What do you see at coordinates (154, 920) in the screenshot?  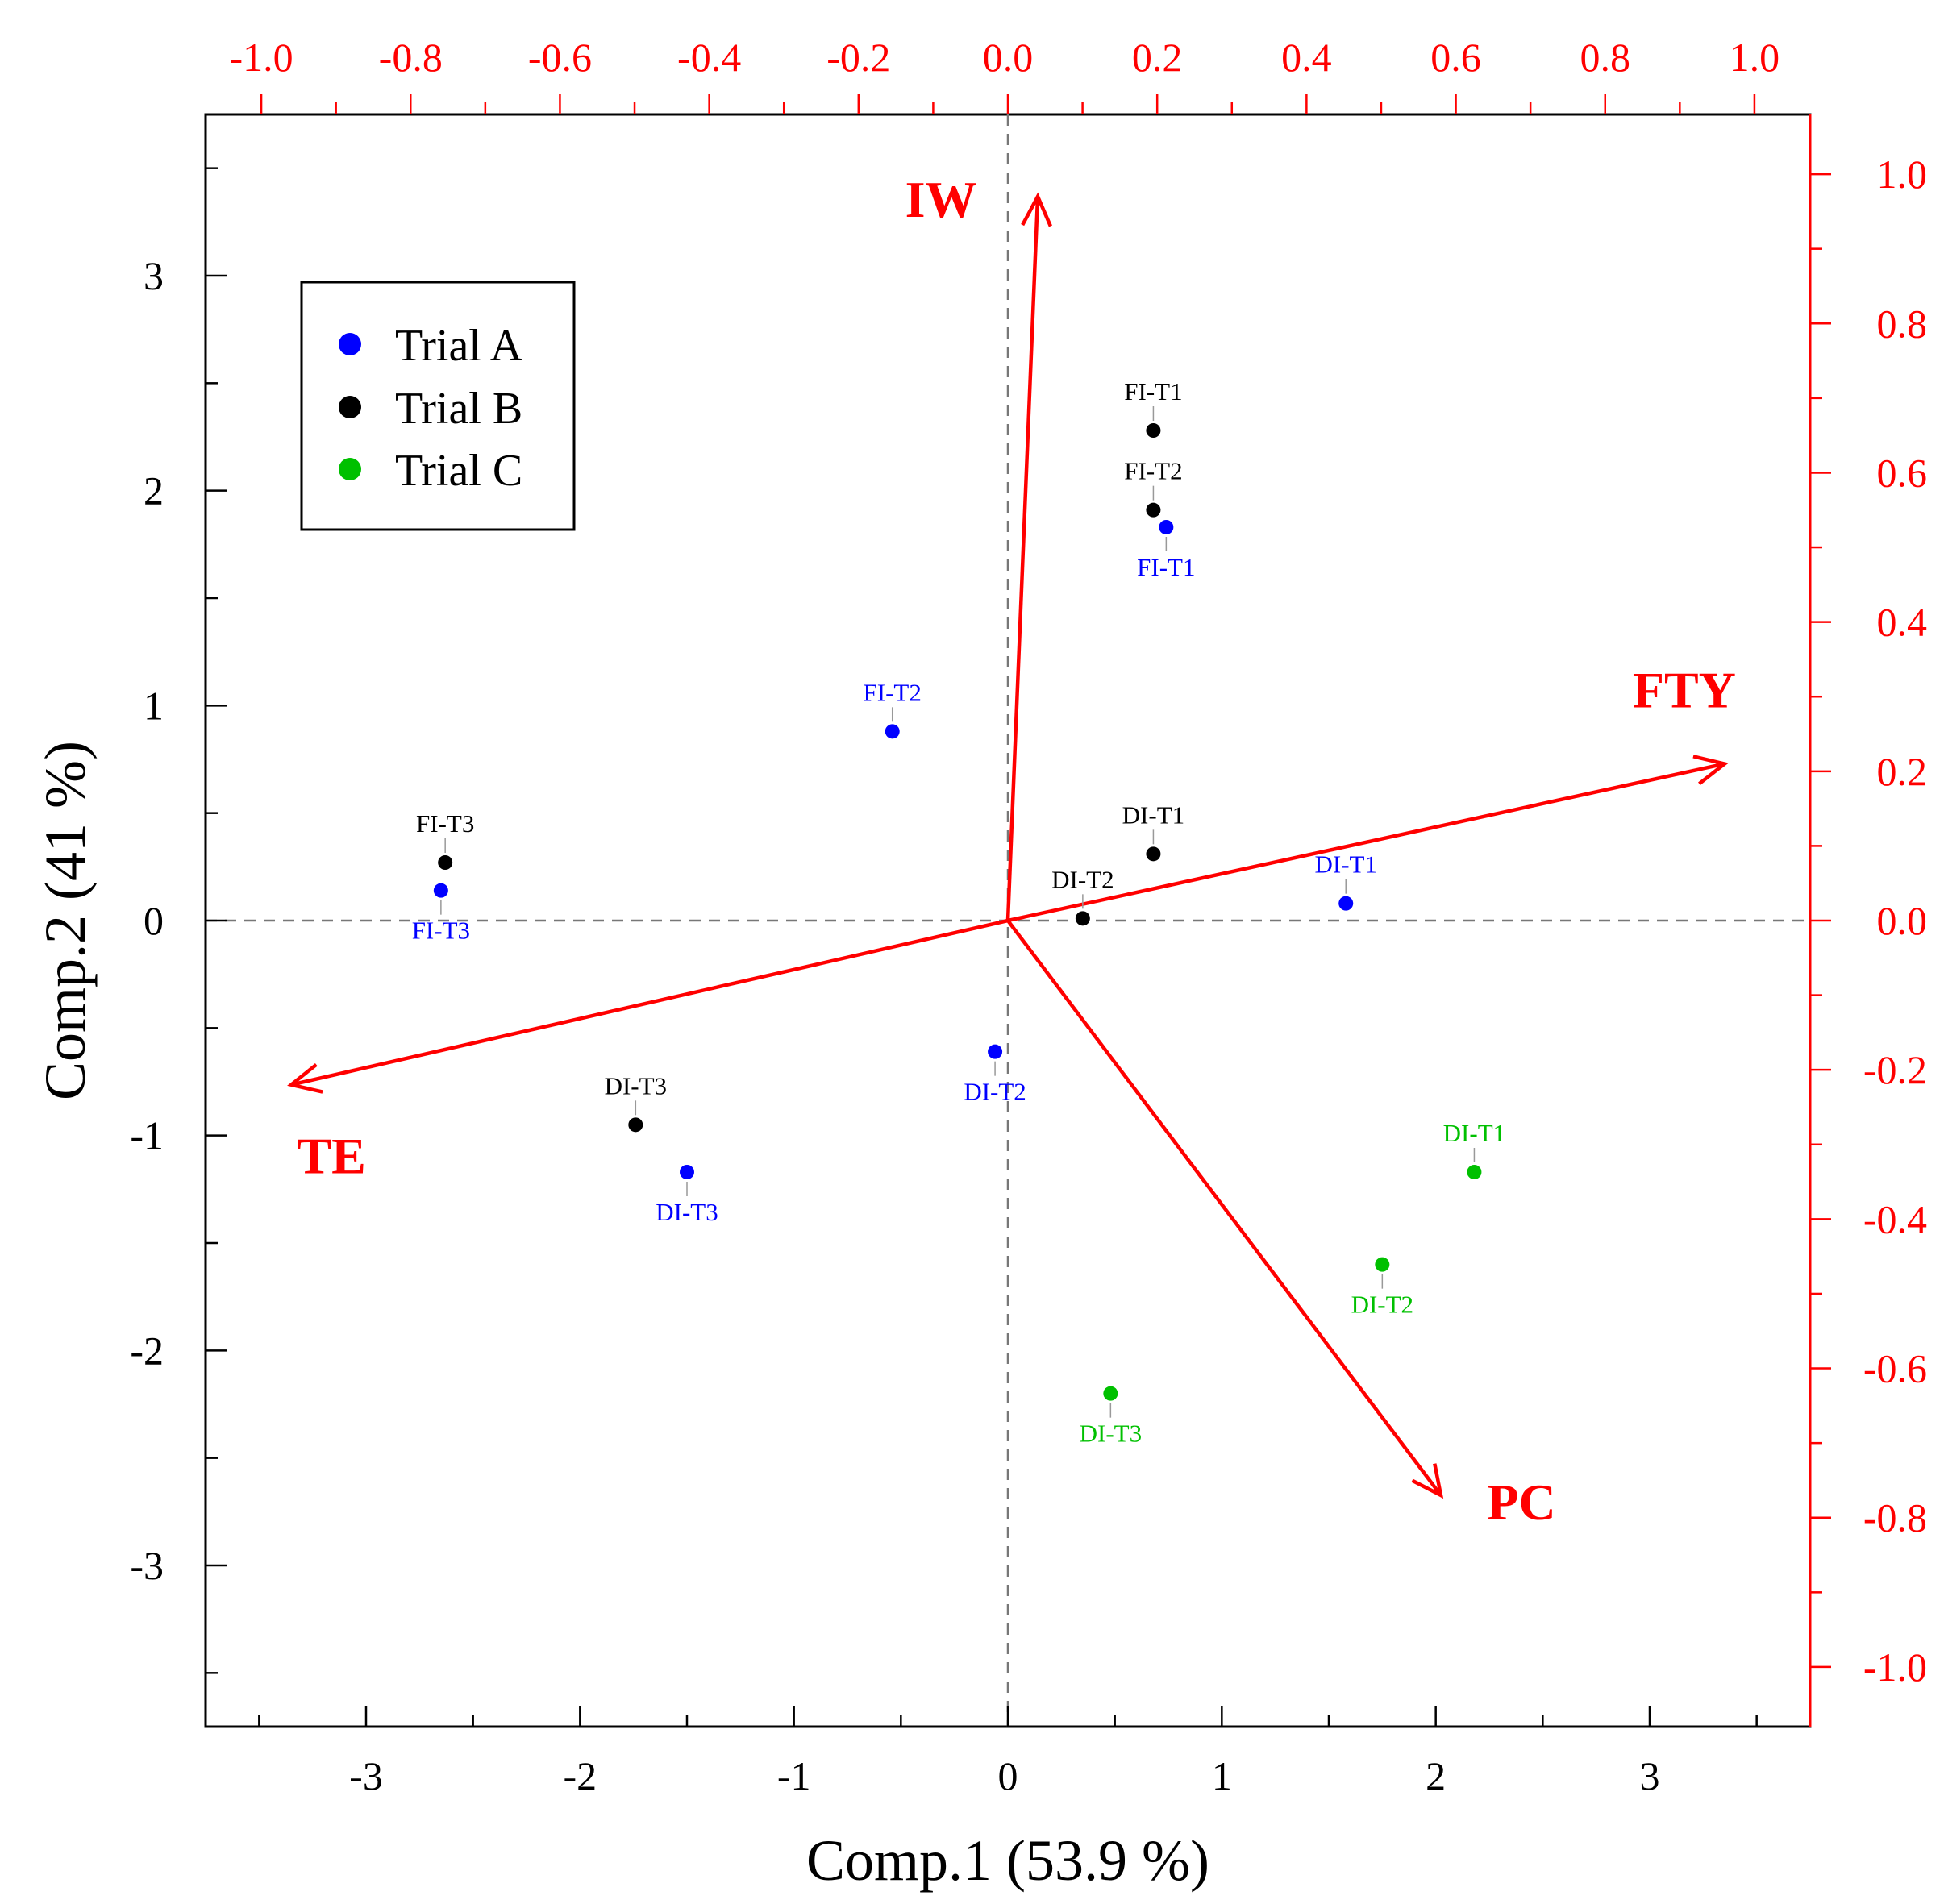 I see `y-tick-label: 0` at bounding box center [154, 920].